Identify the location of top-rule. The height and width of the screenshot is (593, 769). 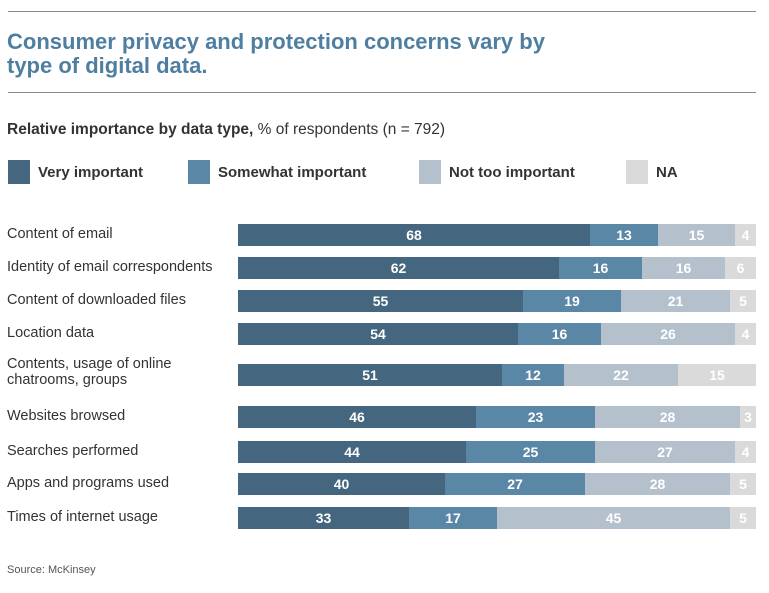
(382, 11).